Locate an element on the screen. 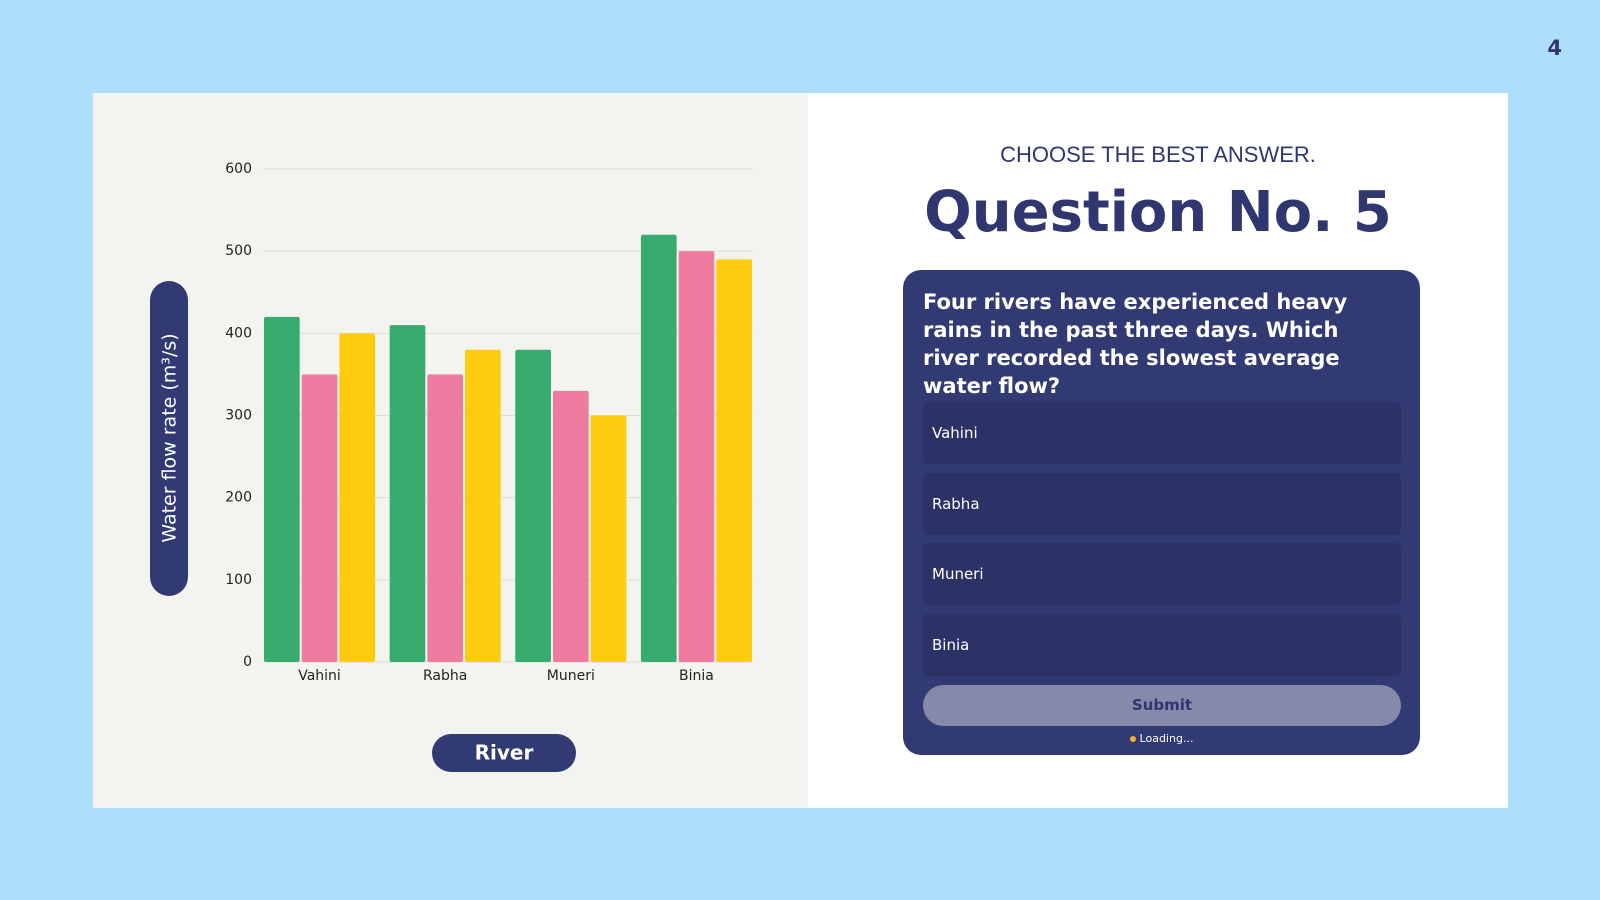 The width and height of the screenshot is (1600, 900). y-axis-label: Water flow rate (m³/s) is located at coordinates (170, 437).